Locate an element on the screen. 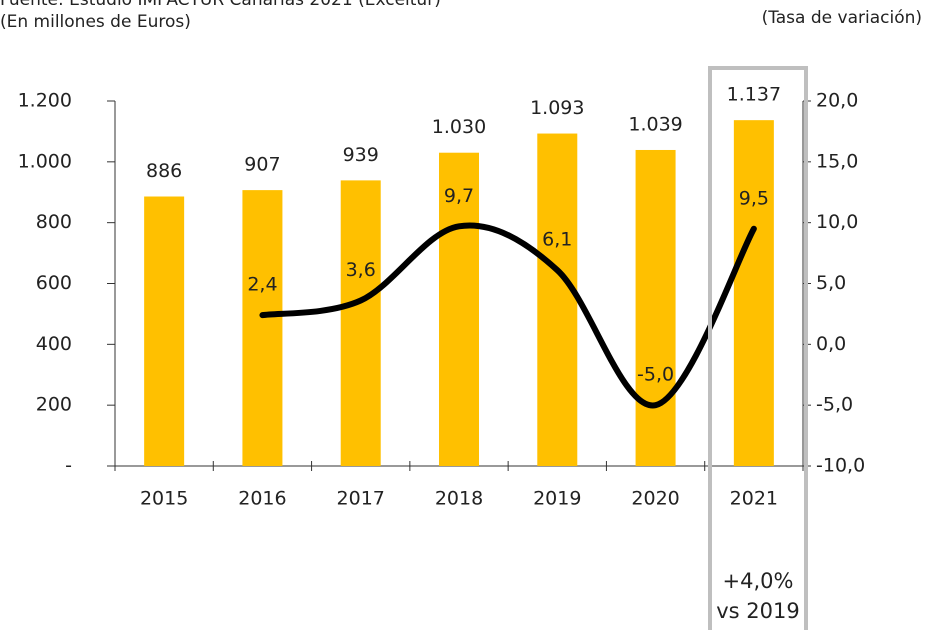 The width and height of the screenshot is (927, 630). y-tick-label: 1.200 is located at coordinates (45, 101).